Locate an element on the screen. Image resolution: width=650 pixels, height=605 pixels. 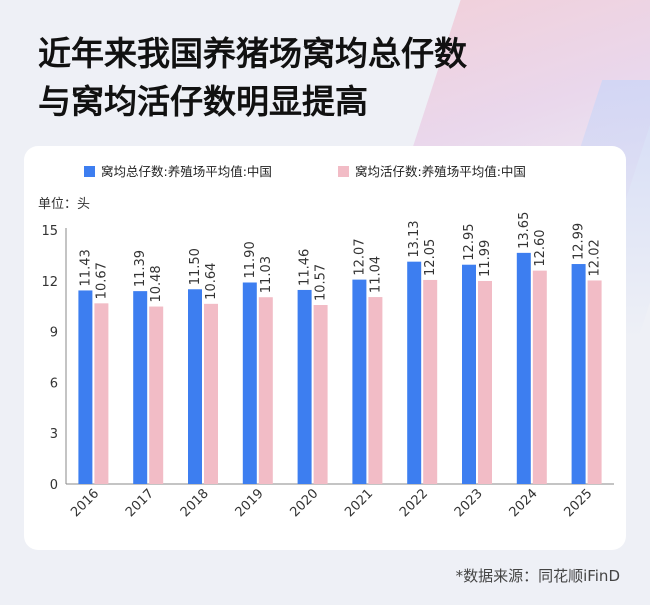
x-tick-label: 2025 is located at coordinates (578, 503).